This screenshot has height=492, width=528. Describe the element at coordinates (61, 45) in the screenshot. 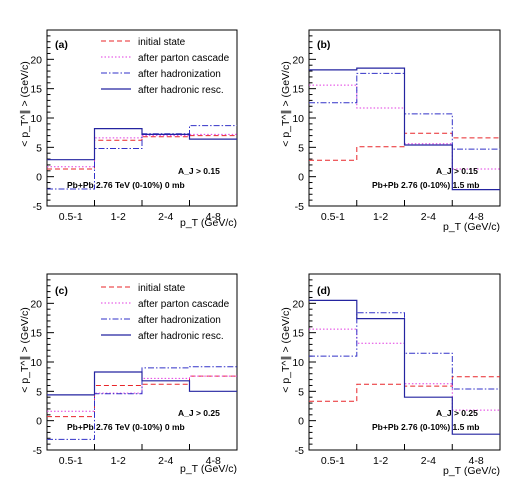

I see `panel-label: (a)` at that location.